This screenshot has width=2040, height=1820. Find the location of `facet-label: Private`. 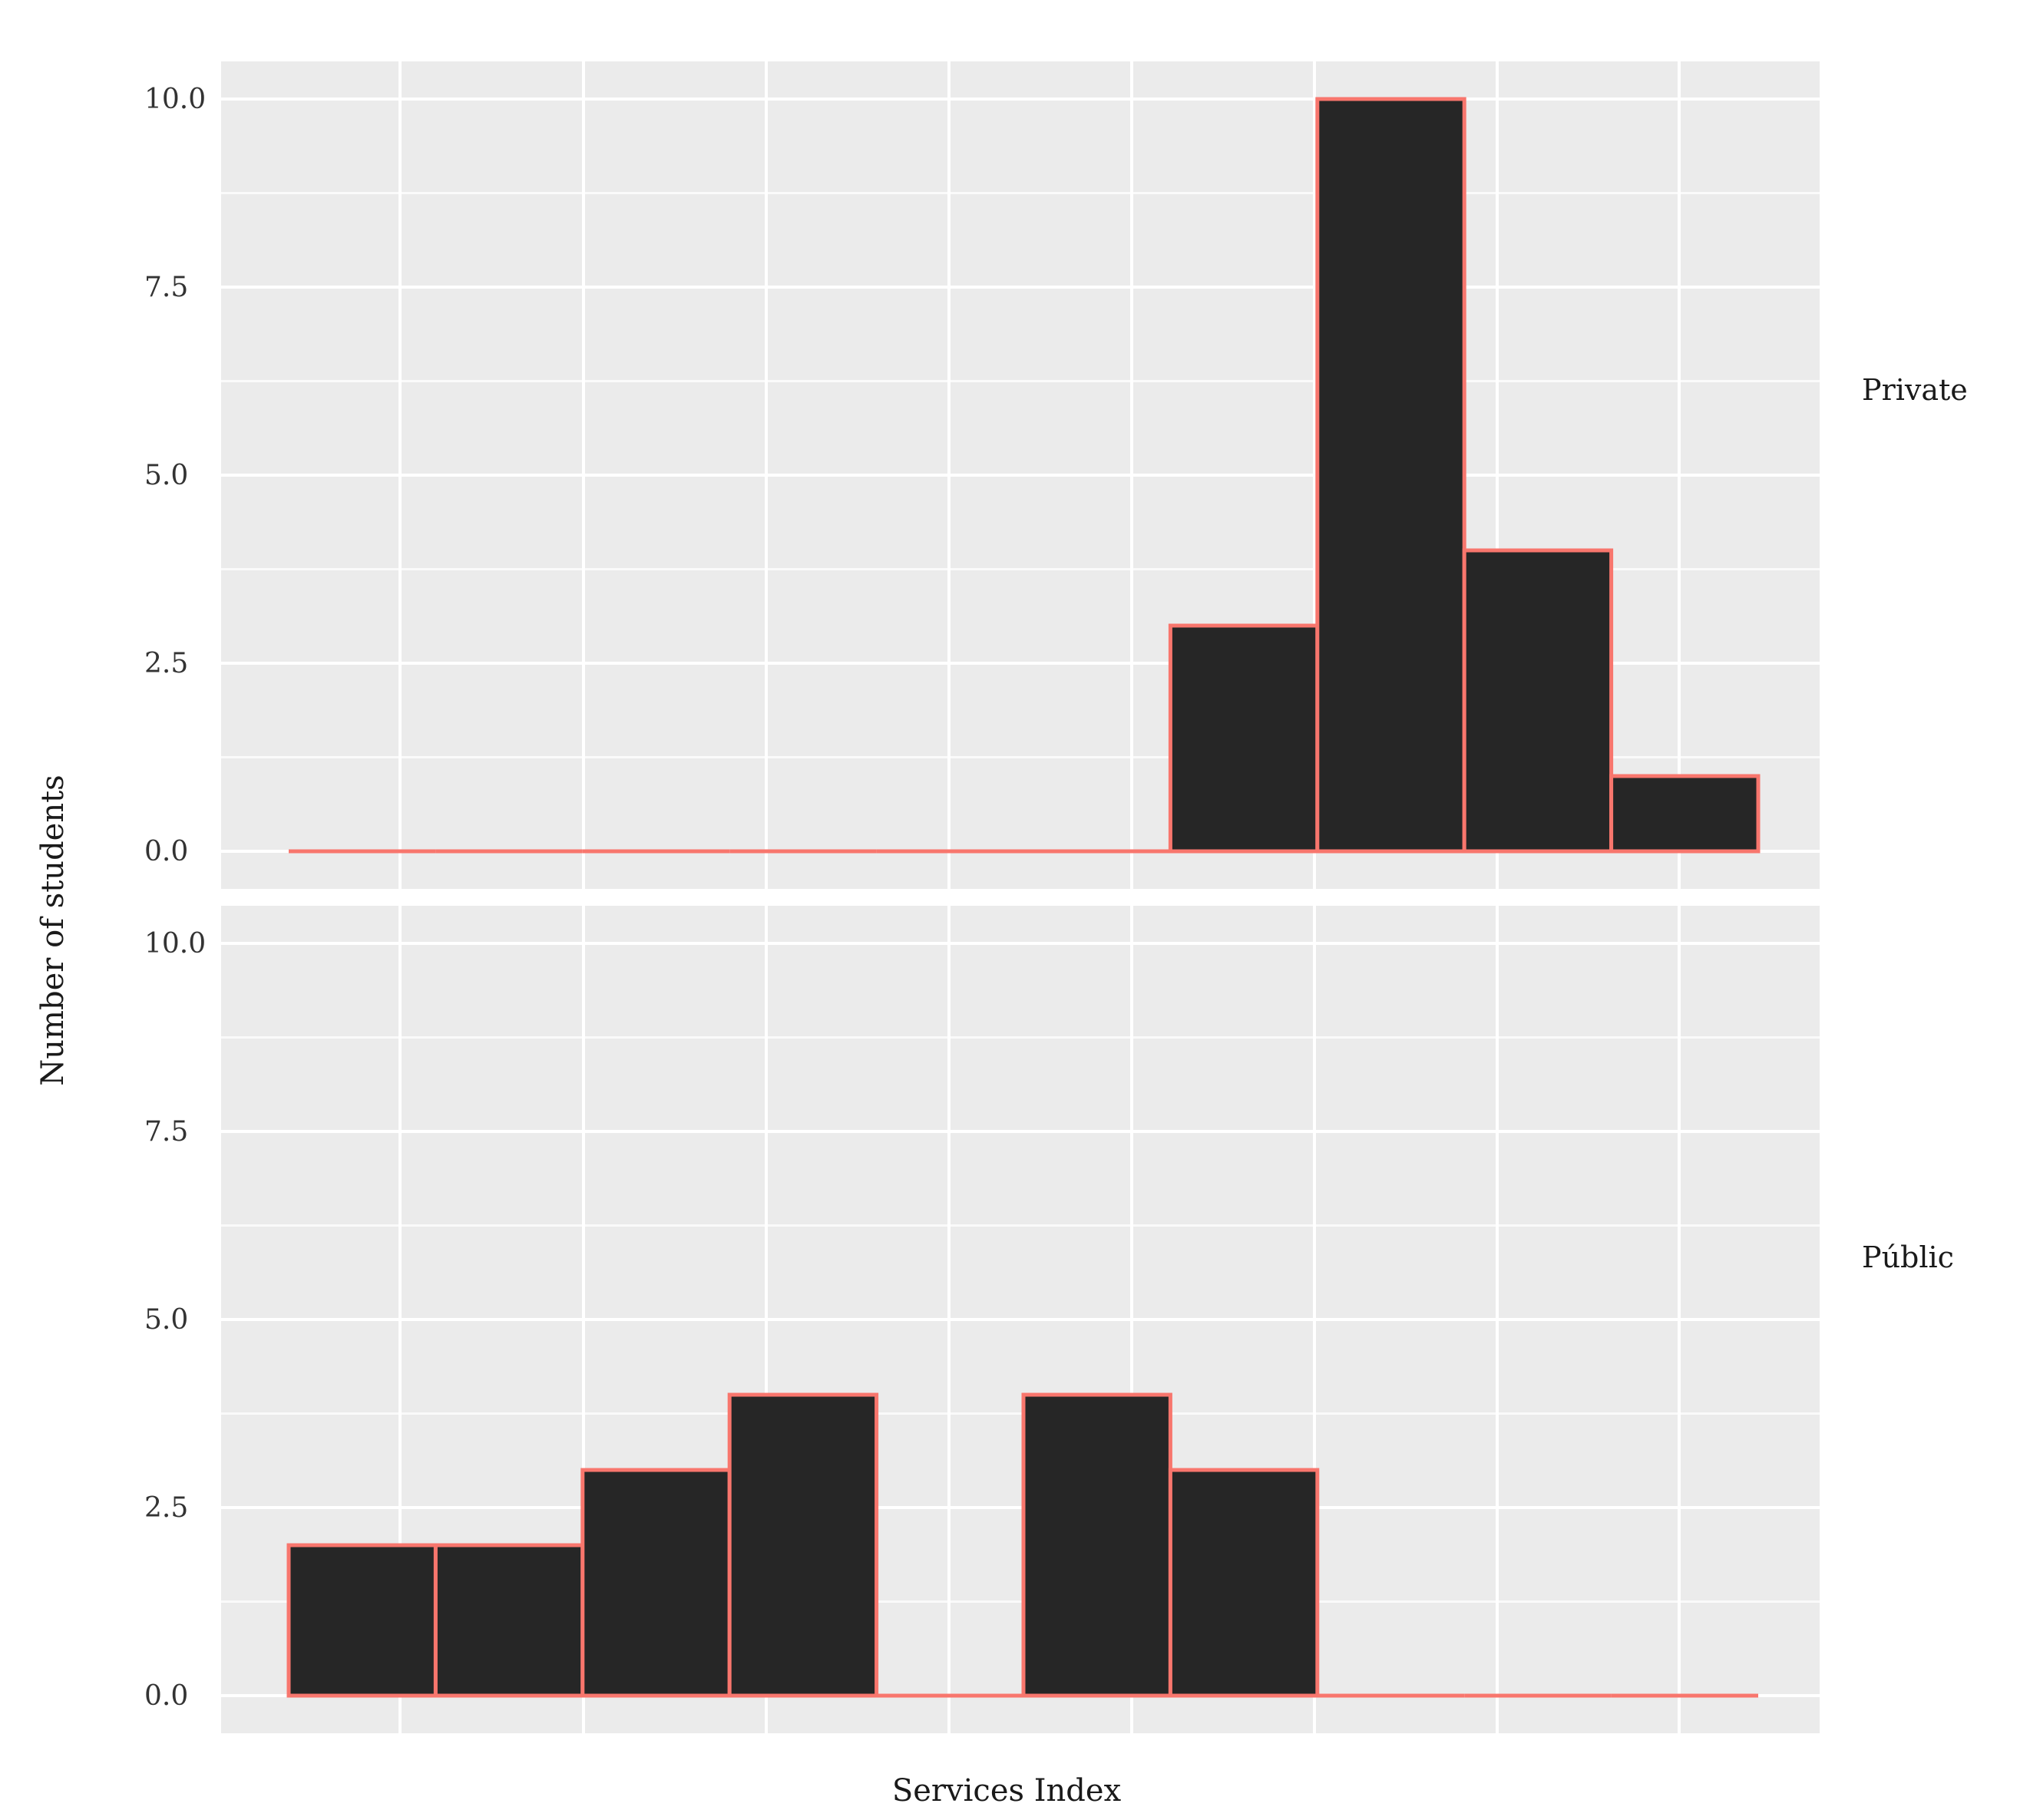

facet-label: Private is located at coordinates (1915, 390).